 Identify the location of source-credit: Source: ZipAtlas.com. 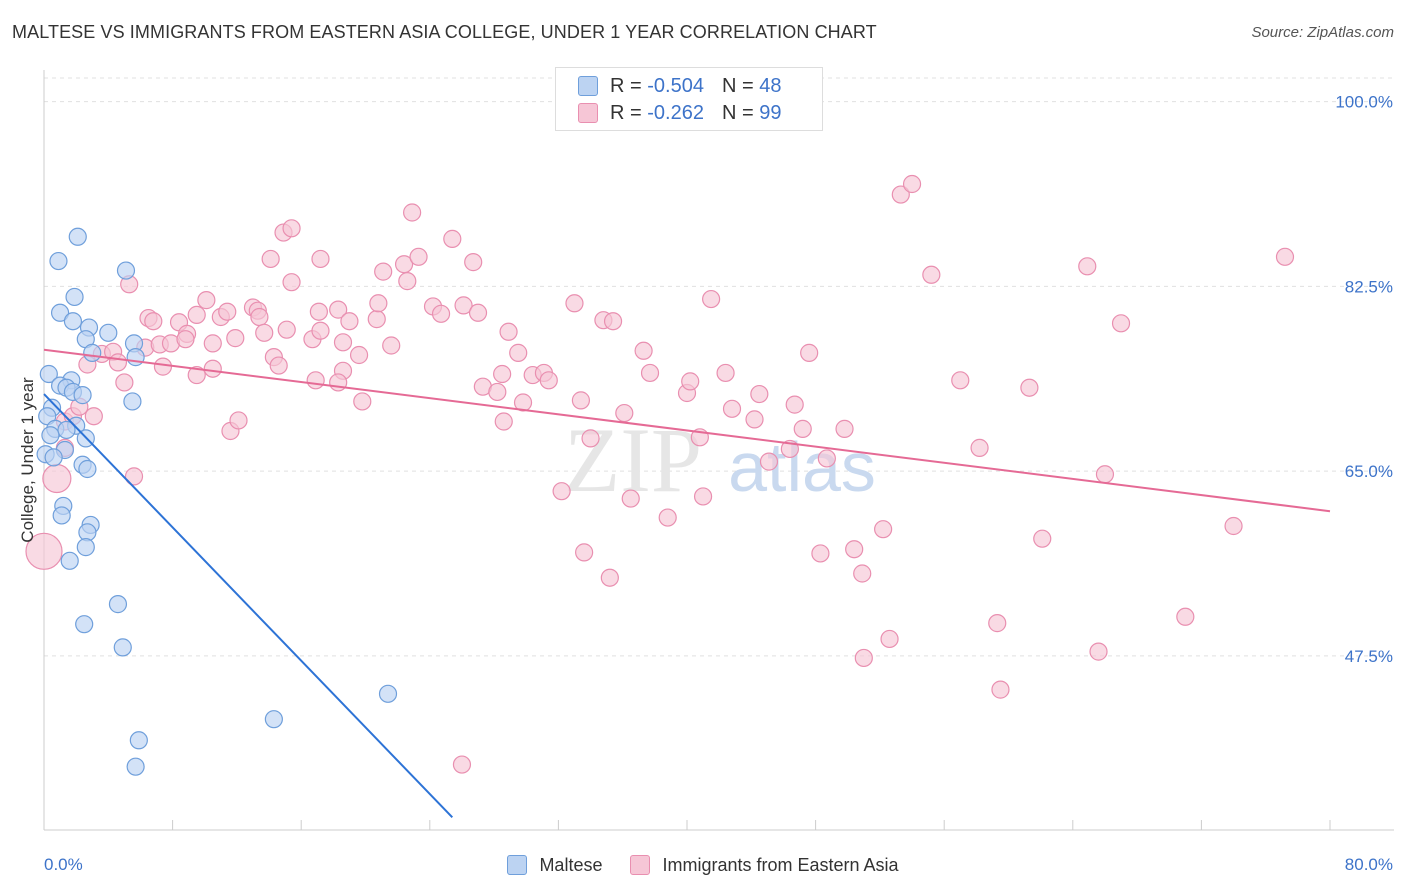
(1322, 32).